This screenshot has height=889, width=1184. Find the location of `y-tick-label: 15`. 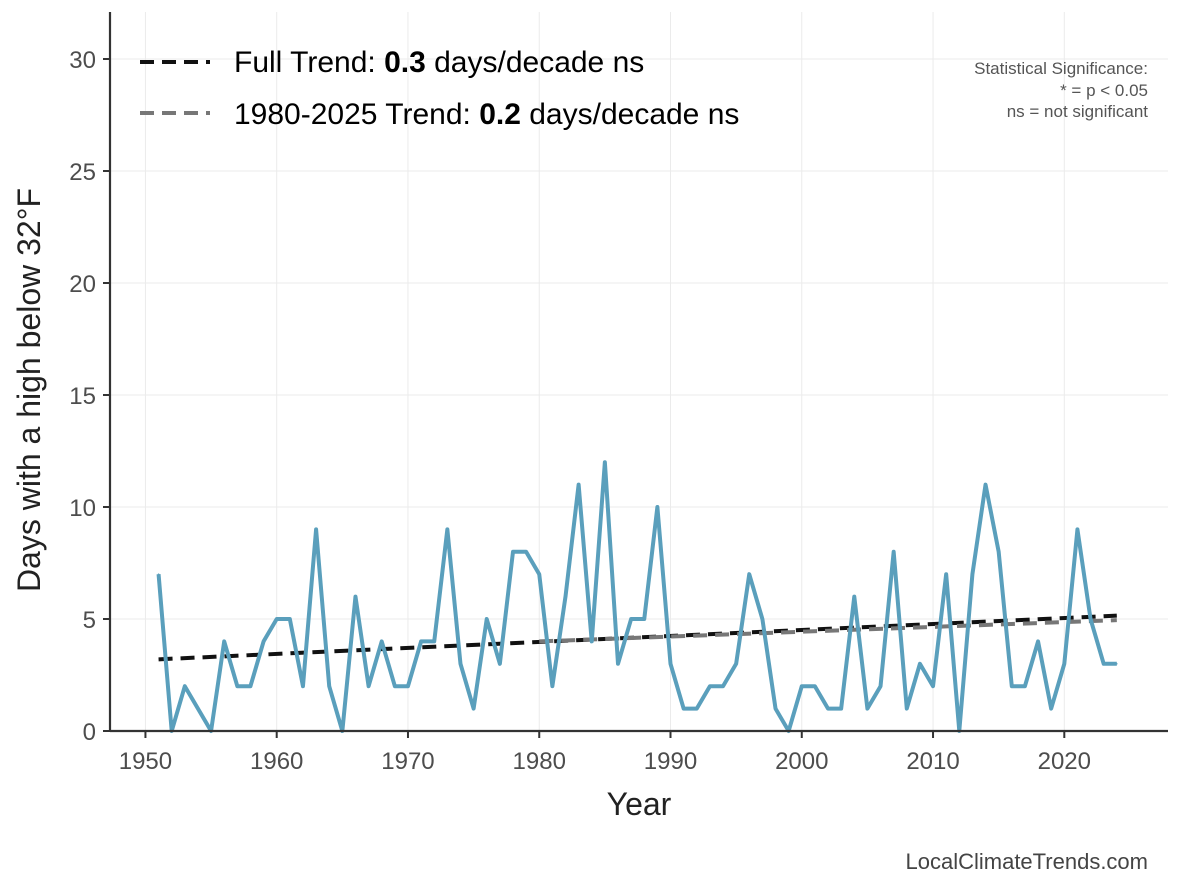

y-tick-label: 15 is located at coordinates (82, 396).